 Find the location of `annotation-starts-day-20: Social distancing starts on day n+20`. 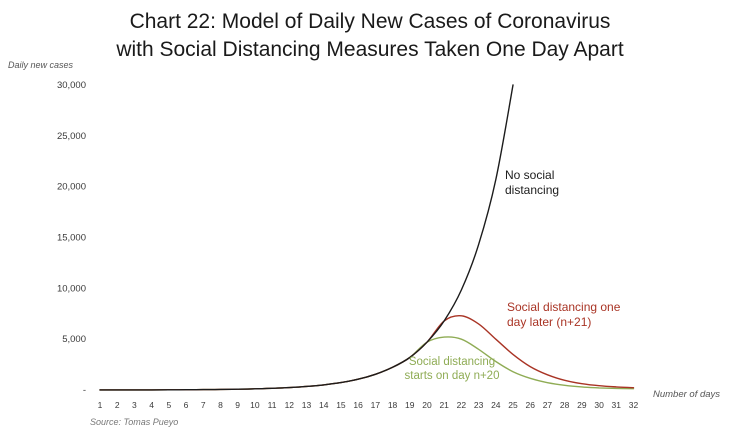

annotation-starts-day-20: Social distancing starts on day n+20 is located at coordinates (452, 369).